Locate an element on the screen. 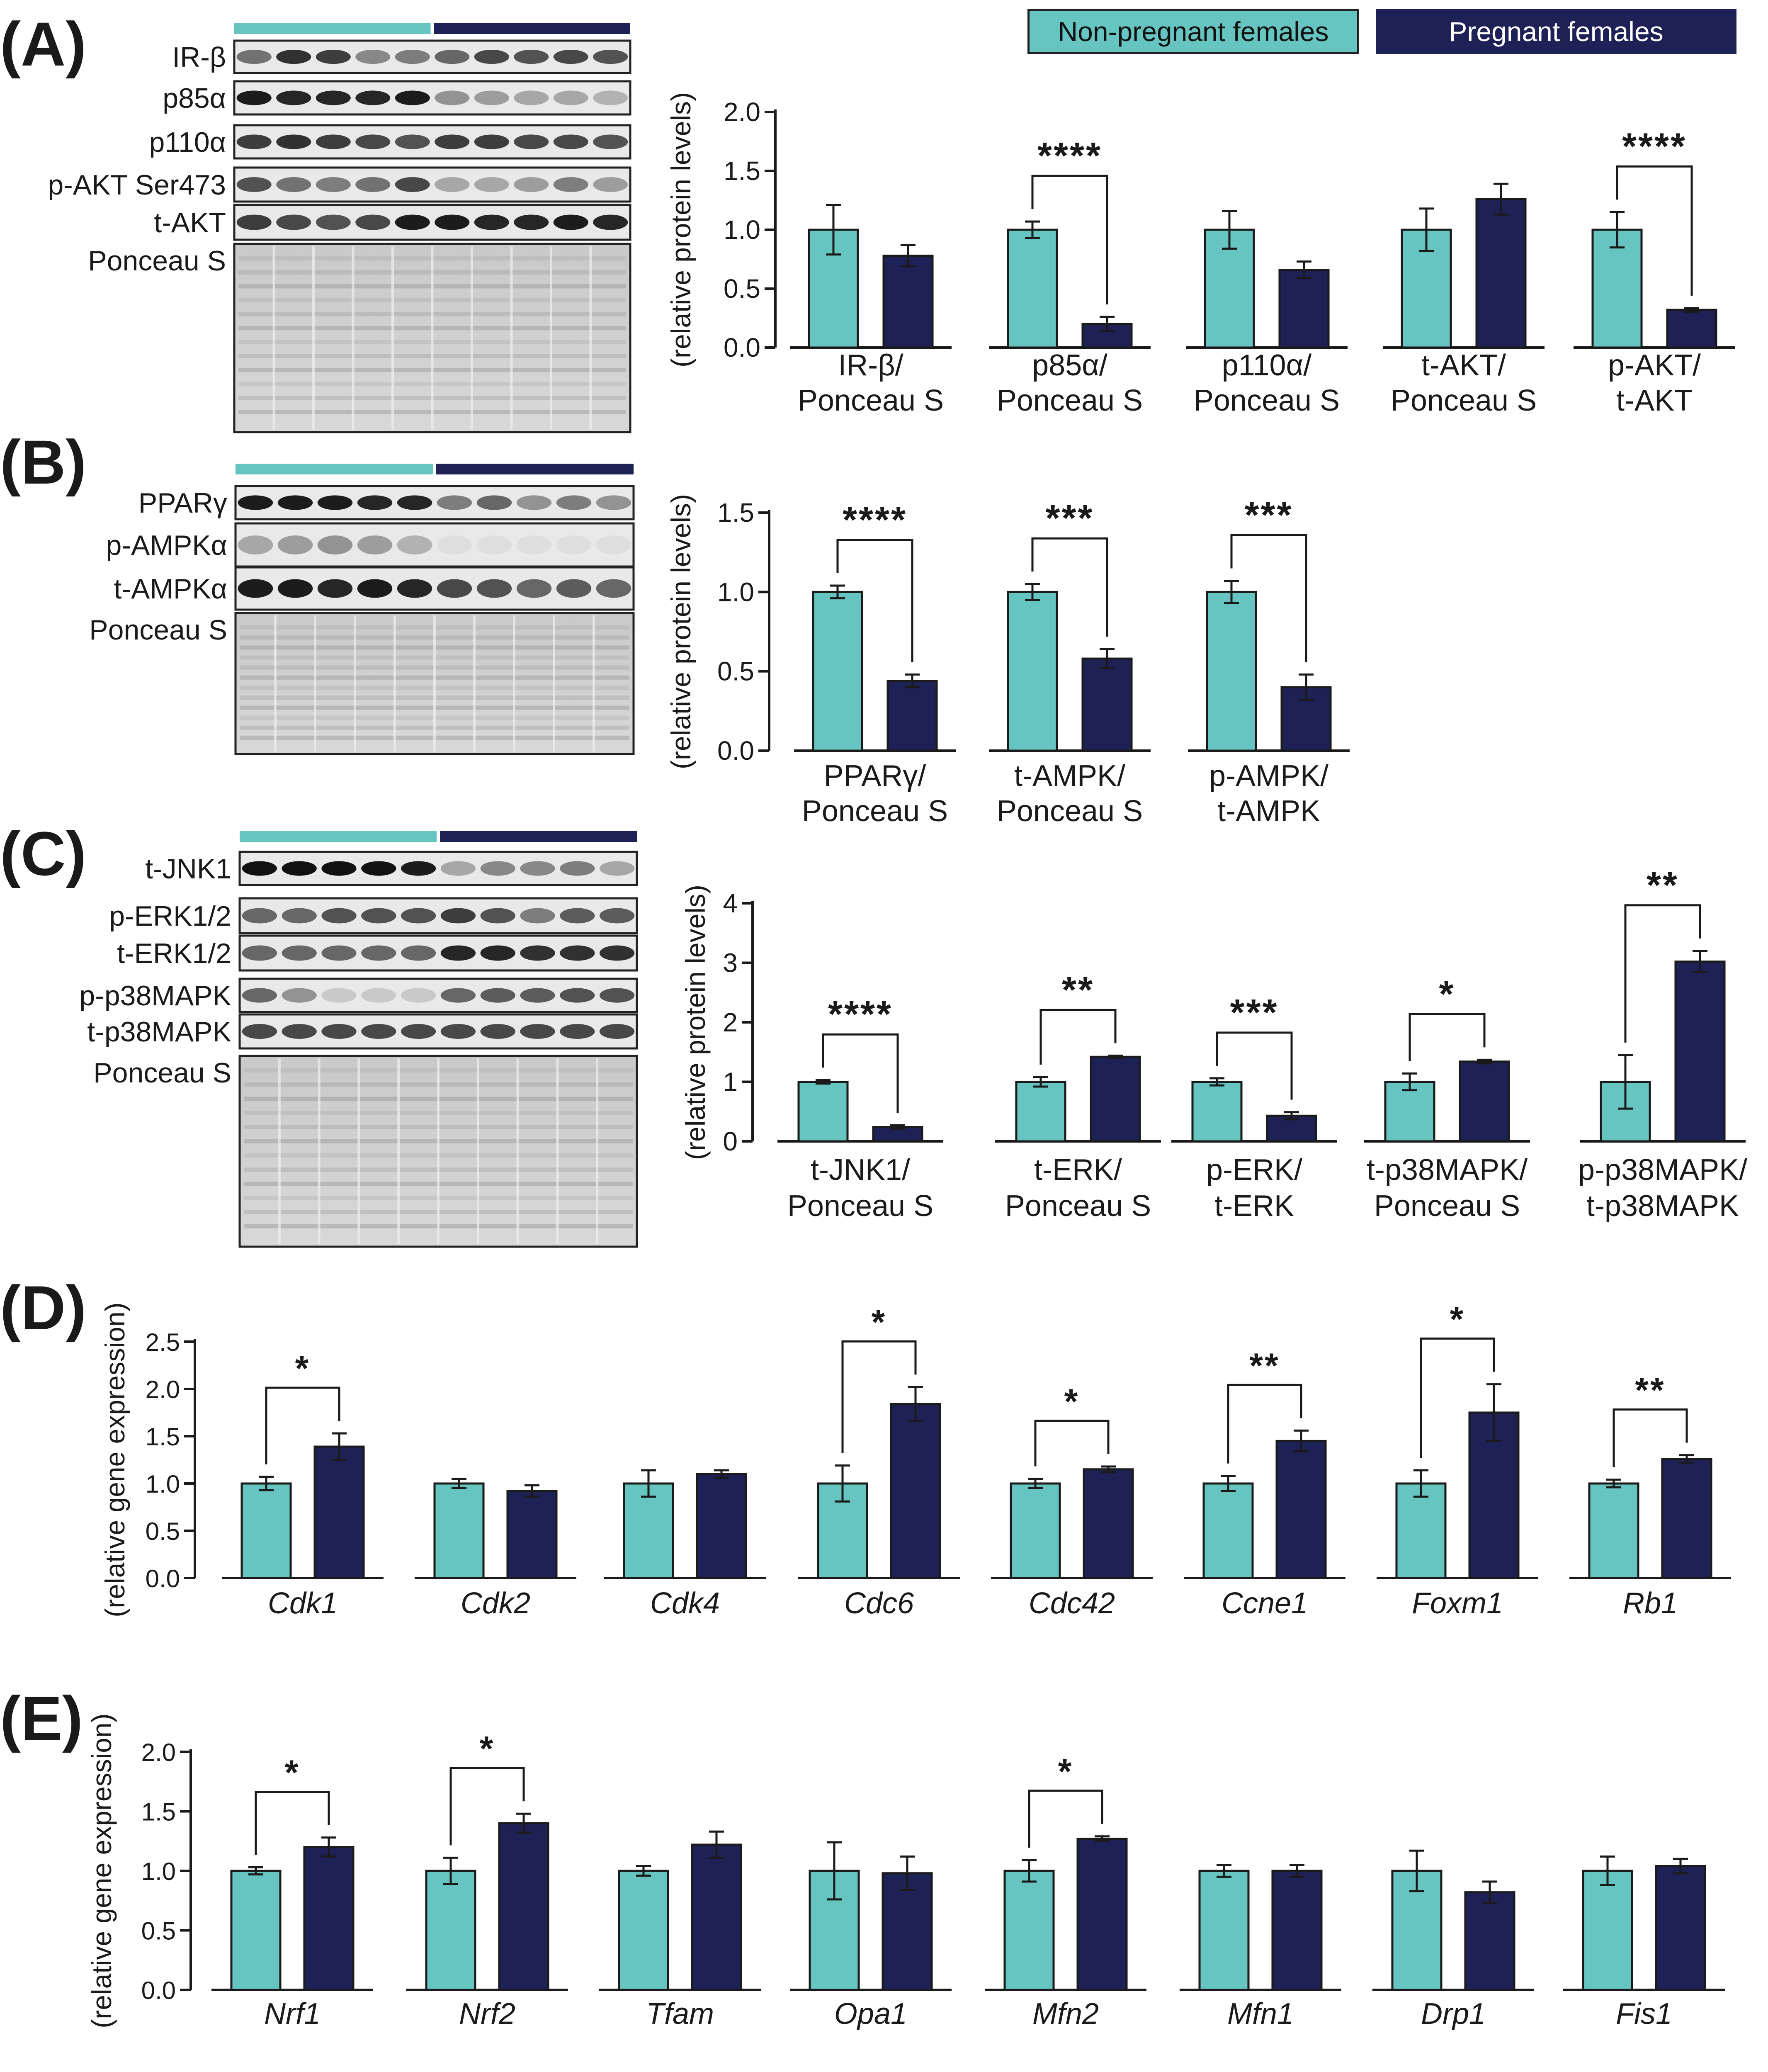 The image size is (1768, 2072). panel-label-c: (C) is located at coordinates (43, 853).